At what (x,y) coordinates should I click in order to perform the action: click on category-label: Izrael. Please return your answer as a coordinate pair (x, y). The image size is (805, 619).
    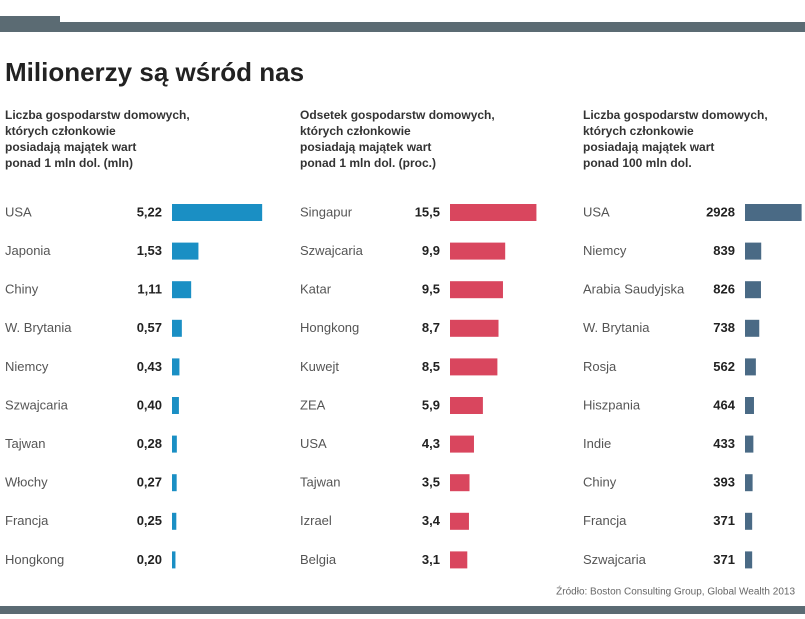
    Looking at the image, I should click on (316, 520).